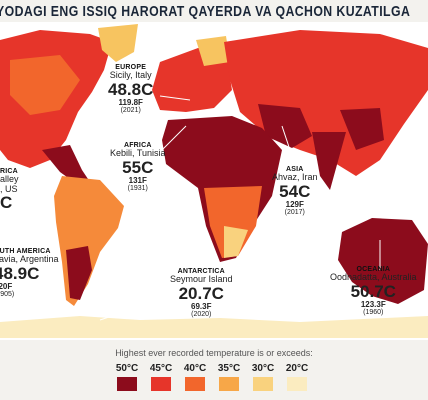 This screenshot has height=400, width=428. I want to click on year: (2020), so click(201, 315).